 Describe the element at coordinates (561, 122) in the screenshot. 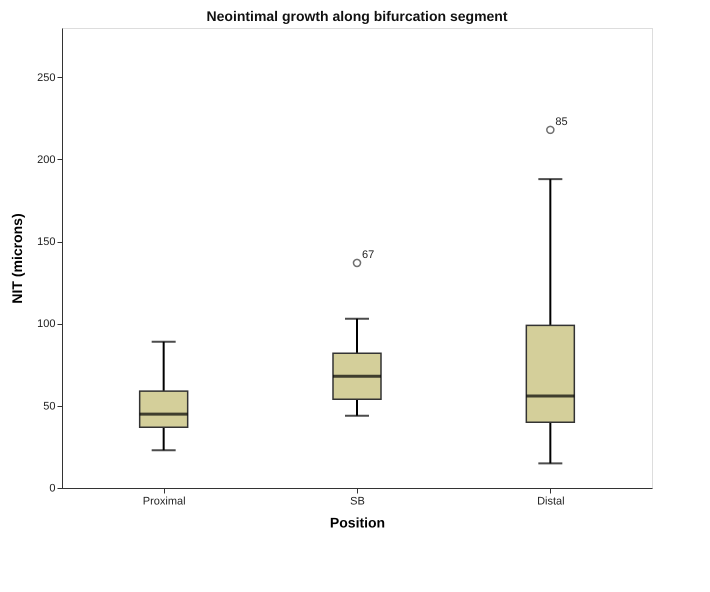

I see `annotation: 85` at that location.